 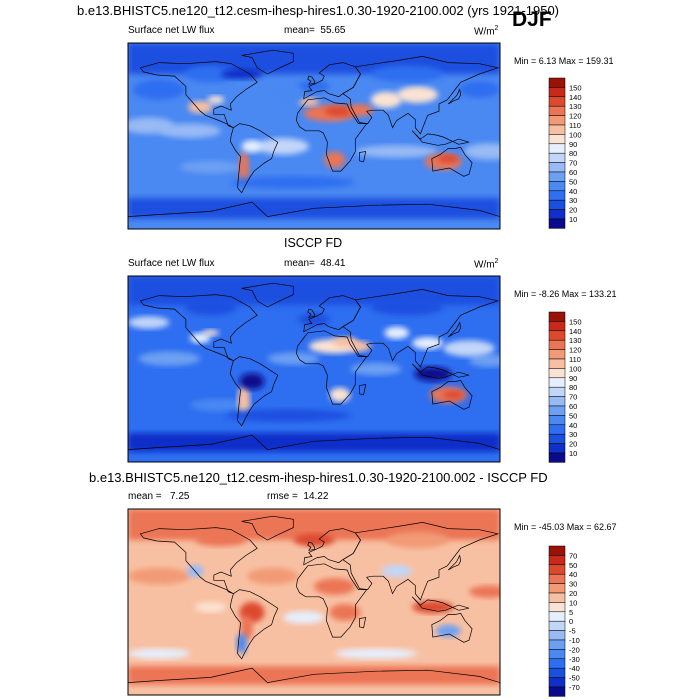 What do you see at coordinates (575, 359) in the screenshot?
I see `colorbar-2-label-4: 110` at bounding box center [575, 359].